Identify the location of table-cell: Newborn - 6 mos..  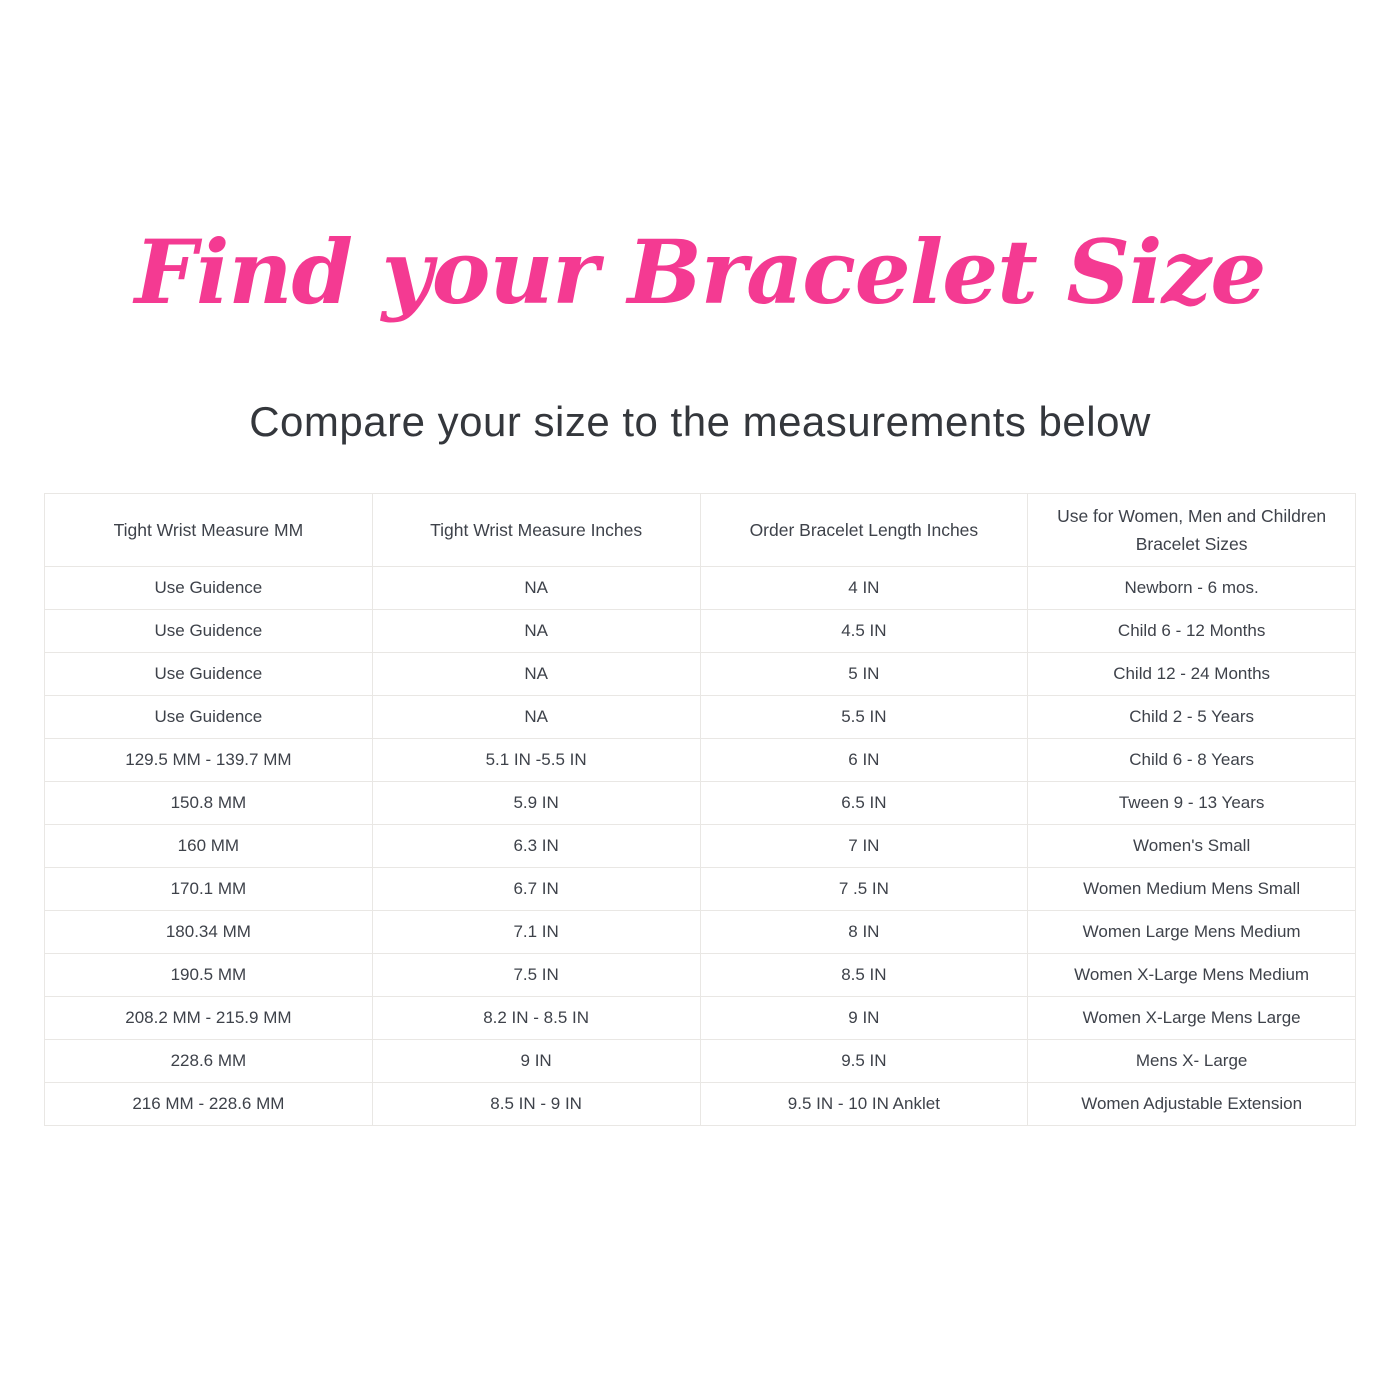
(1191, 588).